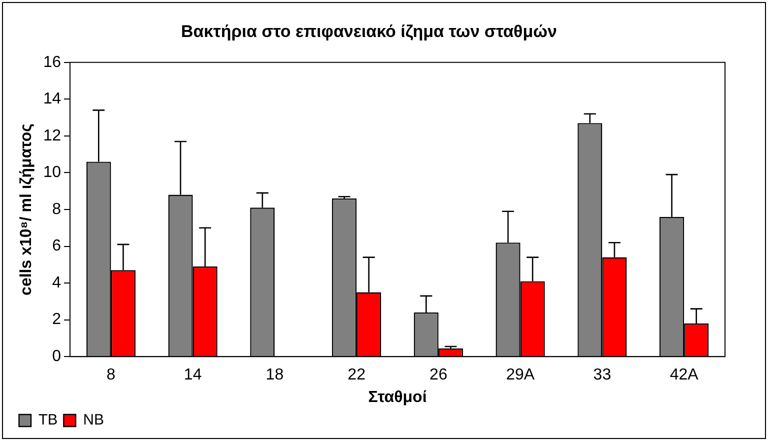 This screenshot has height=441, width=768. I want to click on x-axis-title: Σταθμοί, so click(397, 397).